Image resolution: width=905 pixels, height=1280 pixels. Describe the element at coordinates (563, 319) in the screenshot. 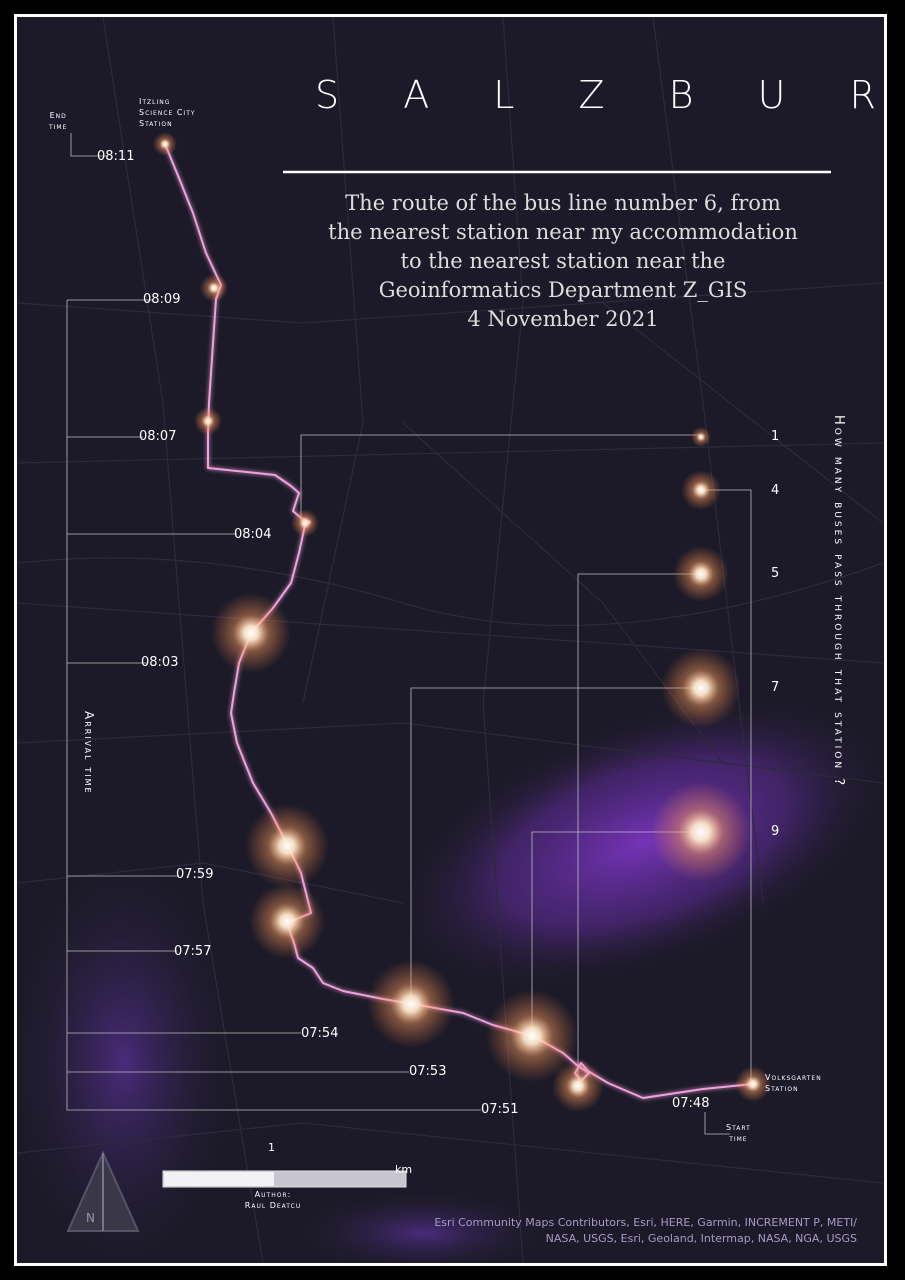

I see `map-subtitle-line-5: 4 November 2021` at that location.